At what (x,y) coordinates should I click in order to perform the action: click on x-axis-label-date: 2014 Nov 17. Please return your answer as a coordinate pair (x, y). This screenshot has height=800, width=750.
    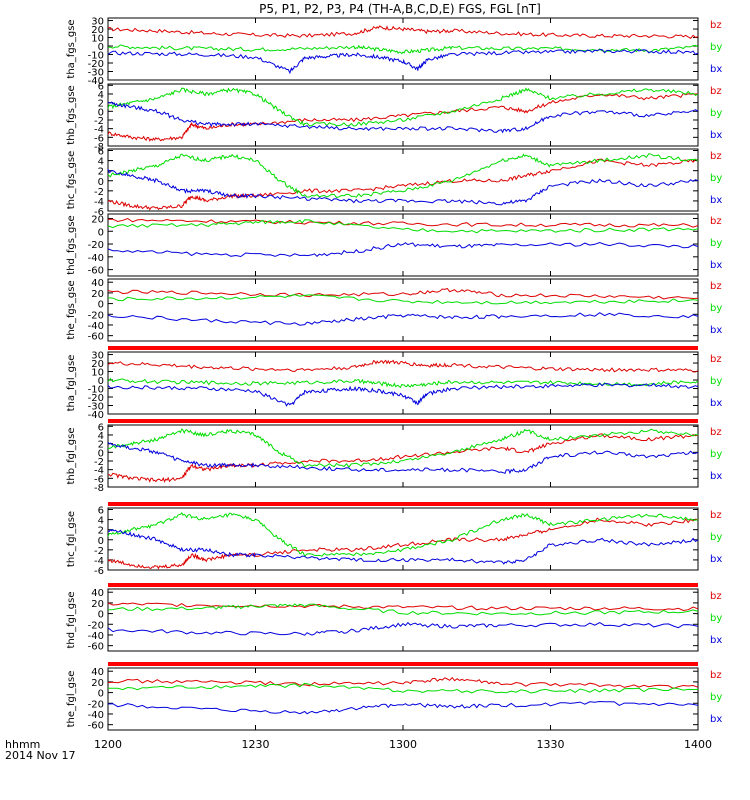
    Looking at the image, I should click on (40, 755).